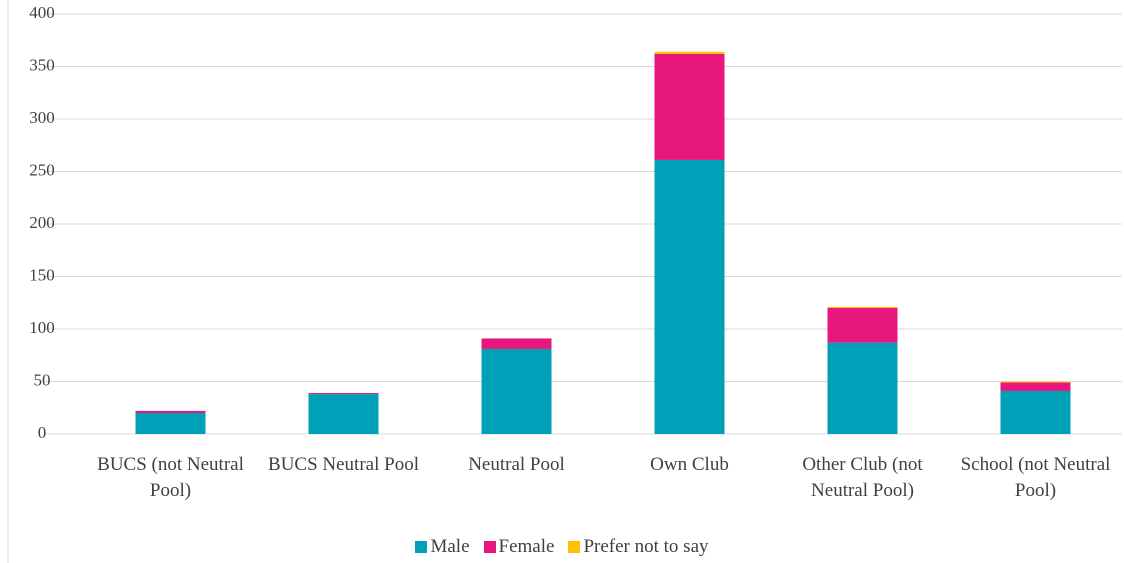  Describe the element at coordinates (42, 12) in the screenshot. I see `y-tick-label: 400` at that location.